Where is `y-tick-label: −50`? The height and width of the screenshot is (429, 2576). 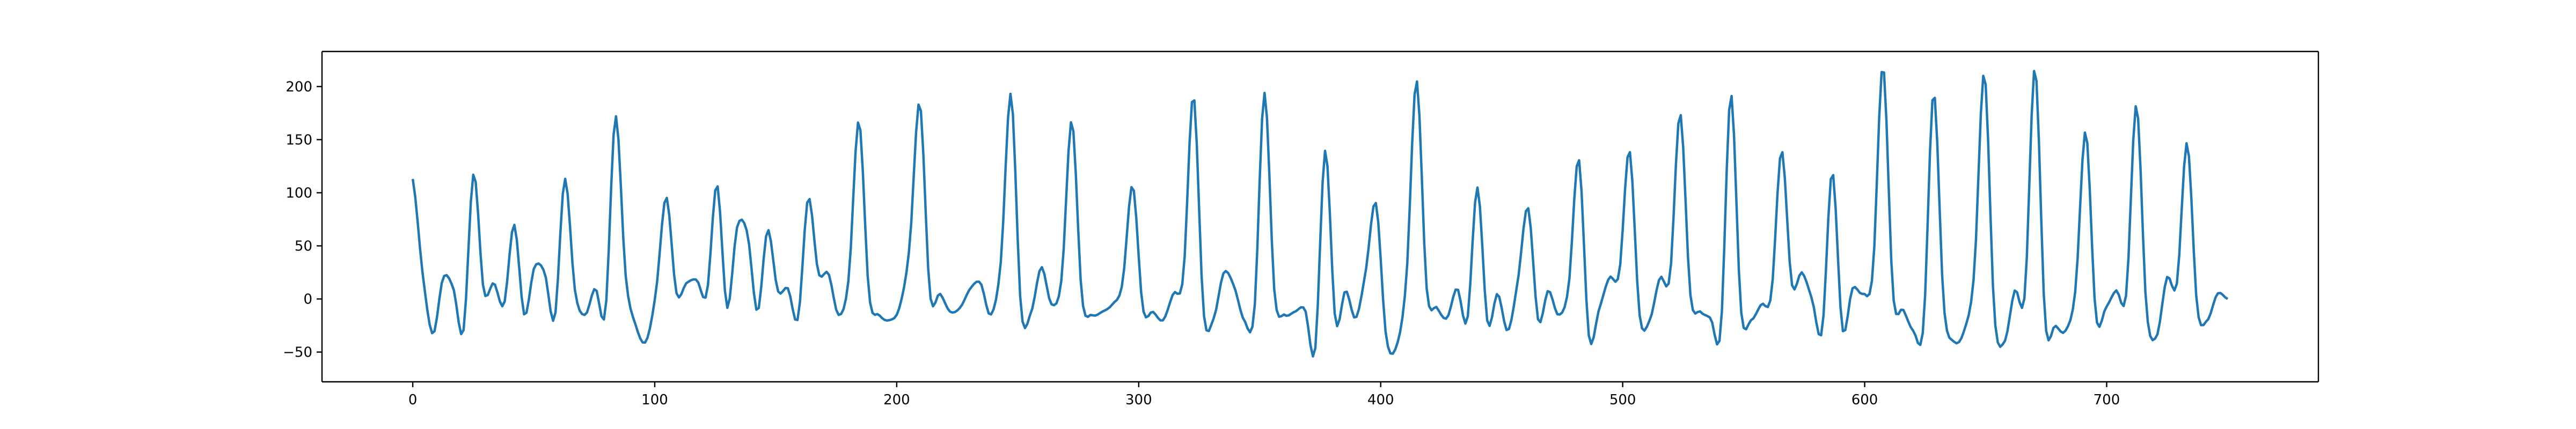
y-tick-label: −50 is located at coordinates (297, 353).